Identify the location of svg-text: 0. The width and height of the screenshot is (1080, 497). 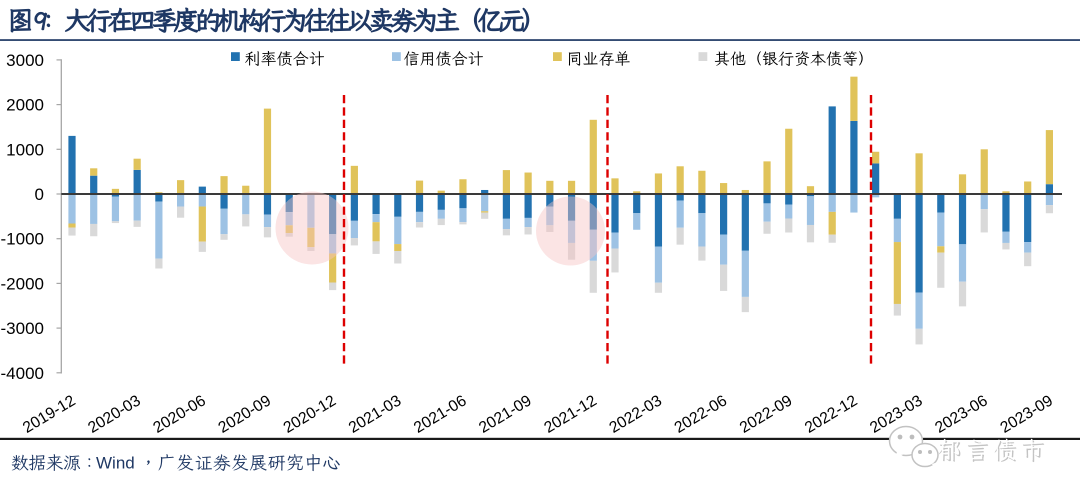
(39, 194).